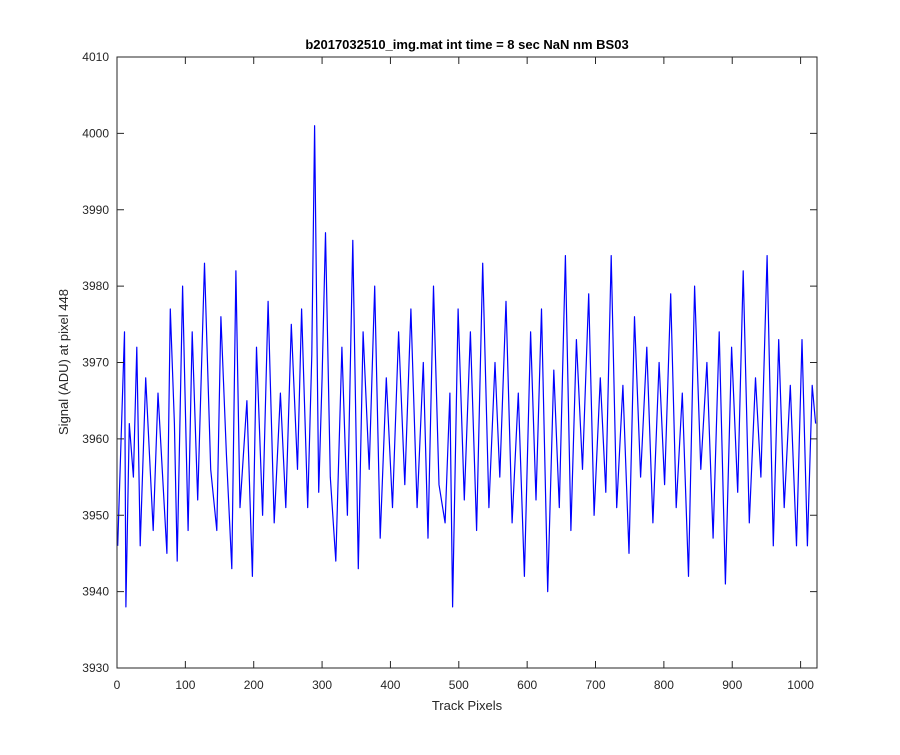 The width and height of the screenshot is (900, 755). What do you see at coordinates (322, 685) in the screenshot?
I see `x-tick-label: 300` at bounding box center [322, 685].